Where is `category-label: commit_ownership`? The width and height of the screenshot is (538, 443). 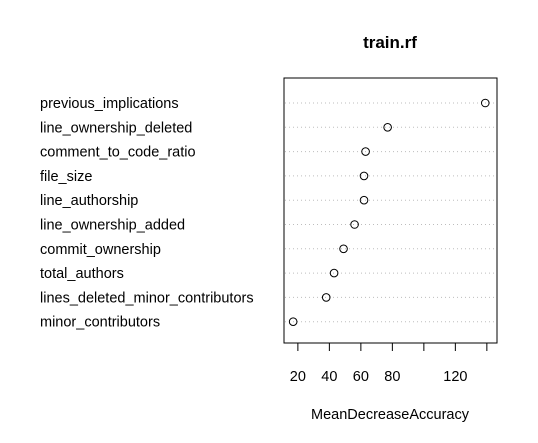 category-label: commit_ownership is located at coordinates (100, 250).